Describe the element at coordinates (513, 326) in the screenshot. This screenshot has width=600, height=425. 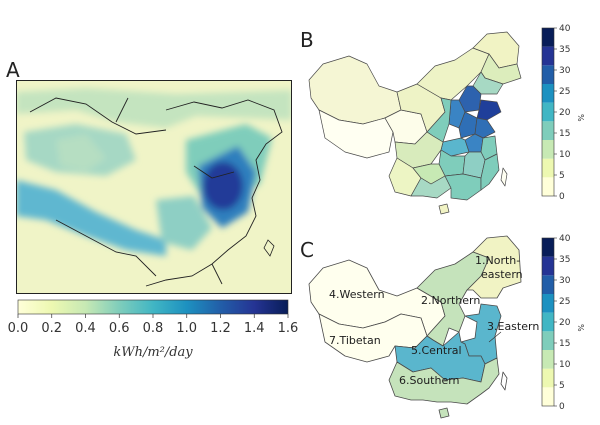
I see `region-label-3: 3.Eastern` at that location.